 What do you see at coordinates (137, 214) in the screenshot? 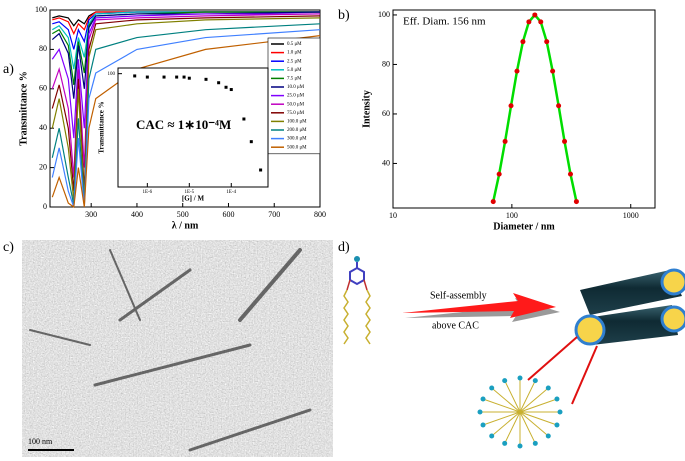
I see `x-tick-label: 400` at bounding box center [137, 214].